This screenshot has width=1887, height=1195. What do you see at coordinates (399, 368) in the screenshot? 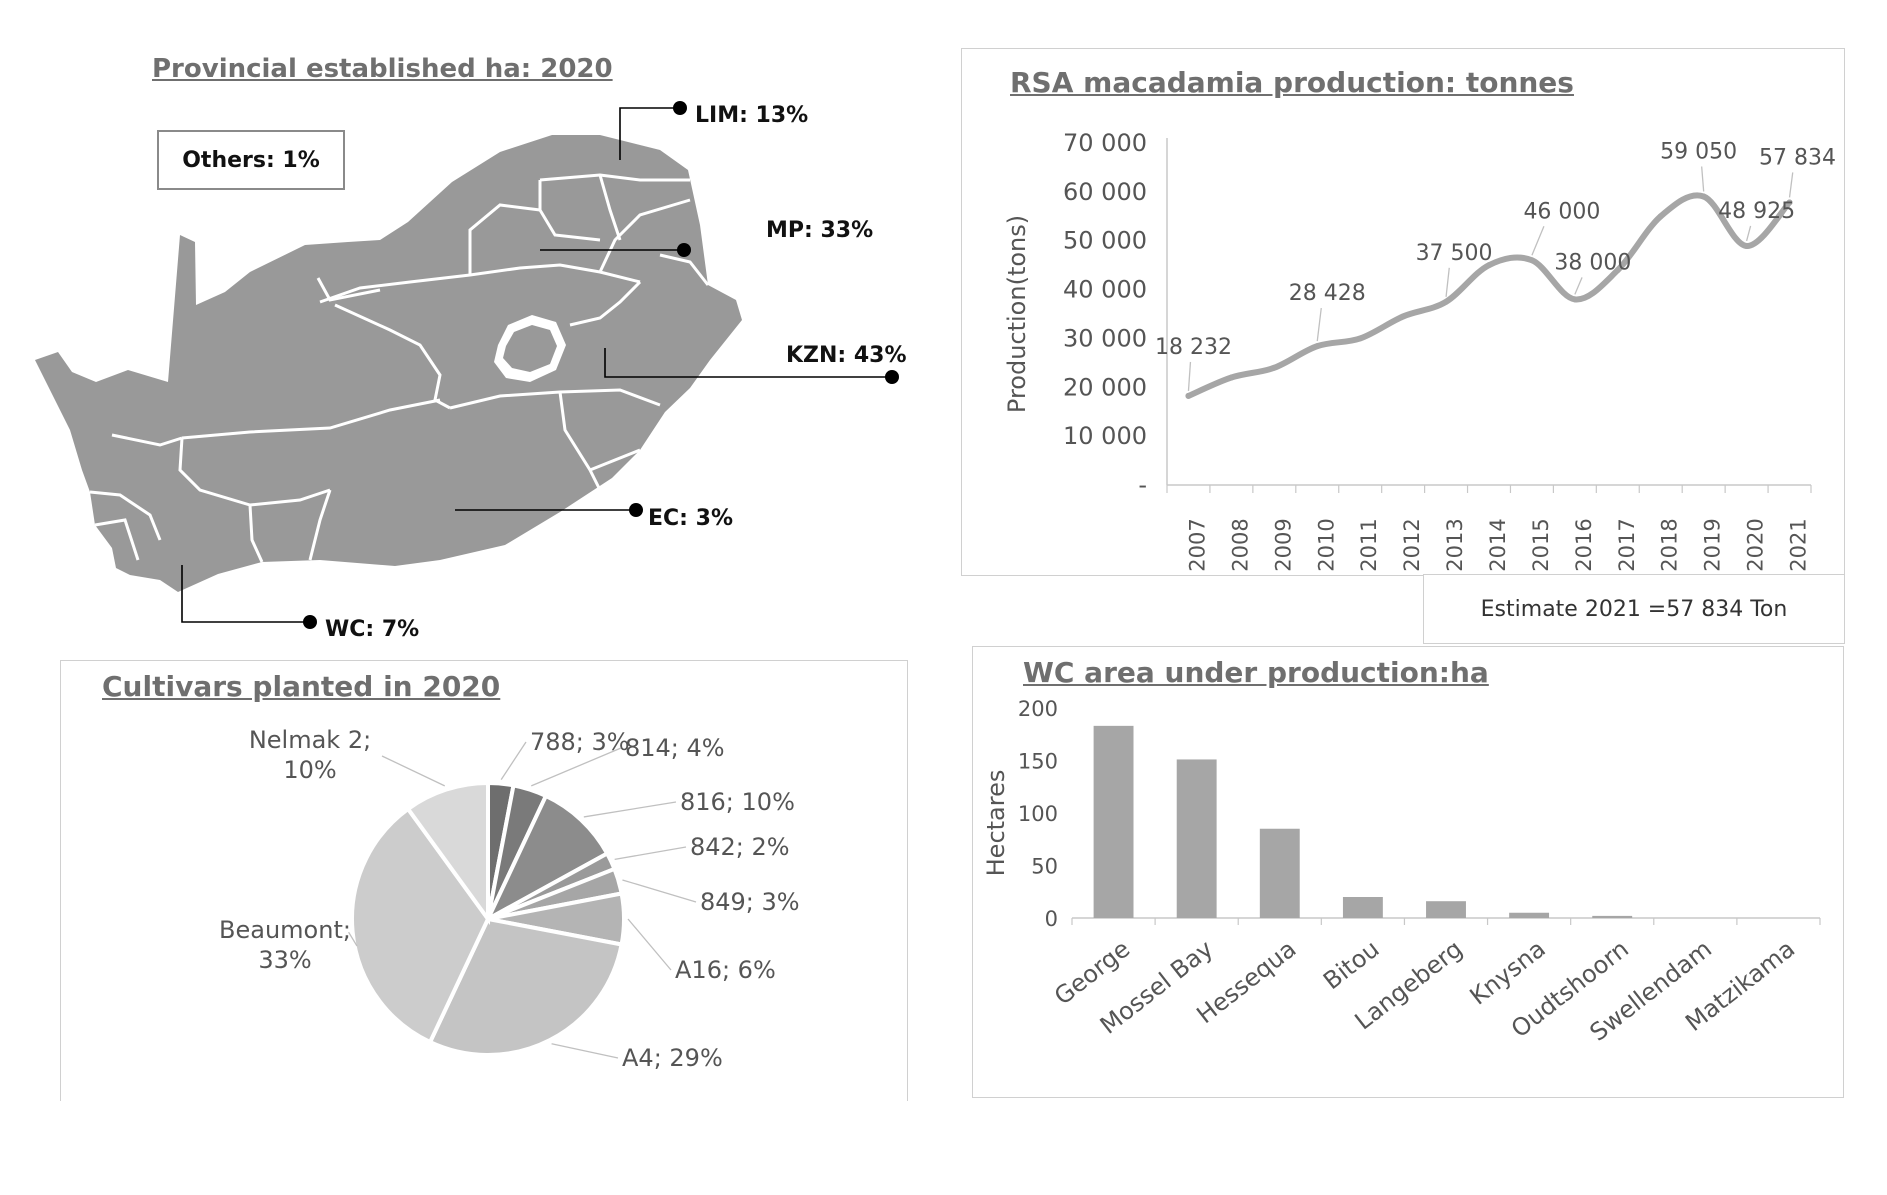
I see `province-borders` at bounding box center [399, 368].